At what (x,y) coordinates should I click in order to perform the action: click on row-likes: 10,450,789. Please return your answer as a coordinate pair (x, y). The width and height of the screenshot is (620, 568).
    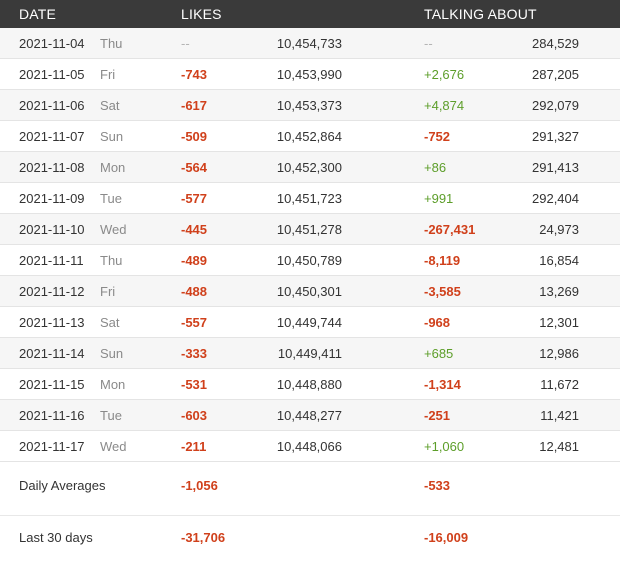
    Looking at the image, I should click on (309, 260).